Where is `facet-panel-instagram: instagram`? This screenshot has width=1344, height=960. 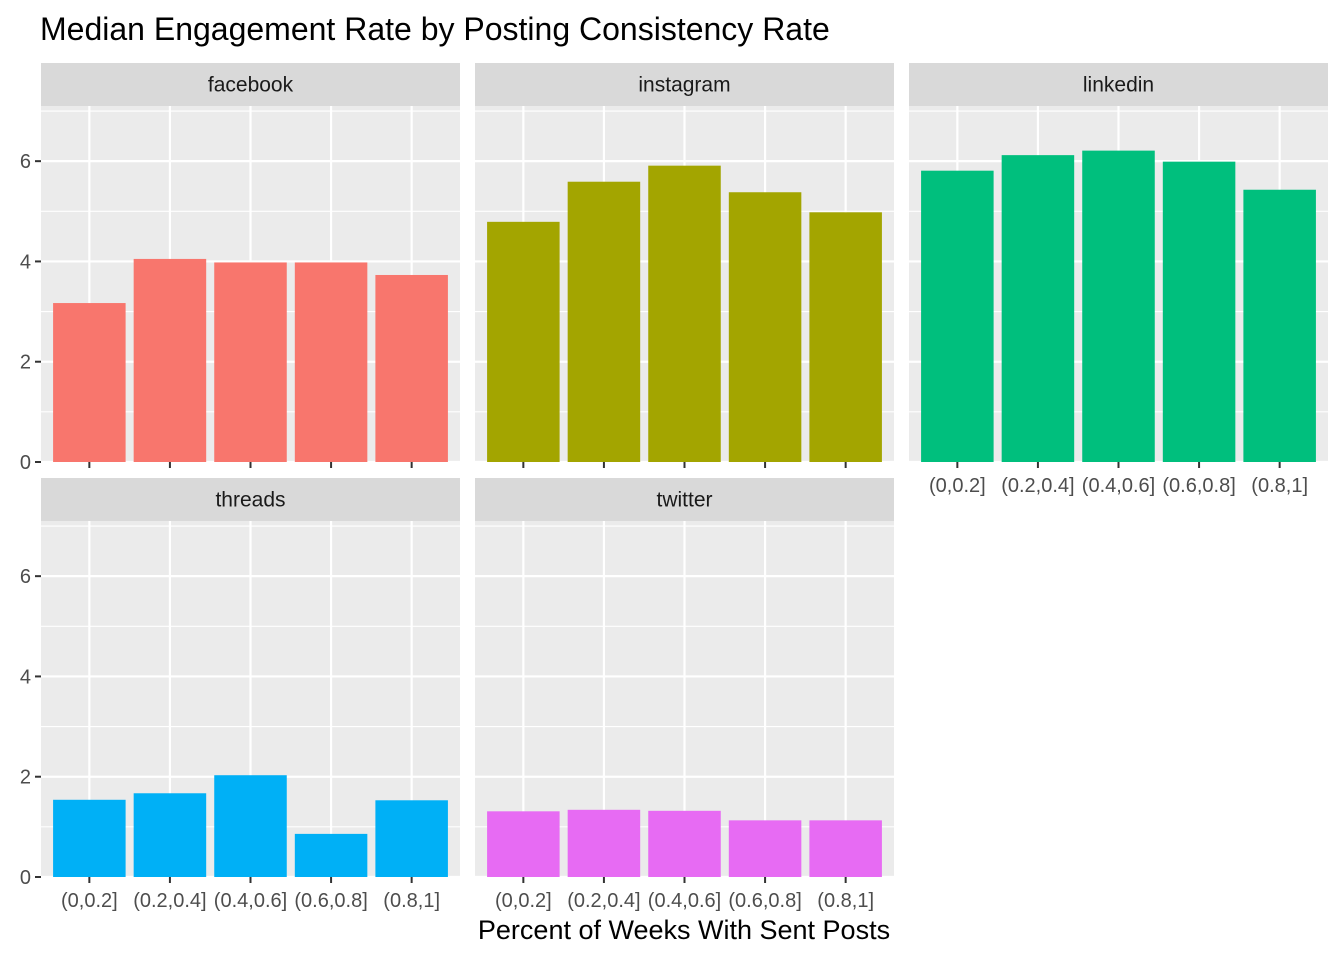
facet-panel-instagram: instagram is located at coordinates (684, 265).